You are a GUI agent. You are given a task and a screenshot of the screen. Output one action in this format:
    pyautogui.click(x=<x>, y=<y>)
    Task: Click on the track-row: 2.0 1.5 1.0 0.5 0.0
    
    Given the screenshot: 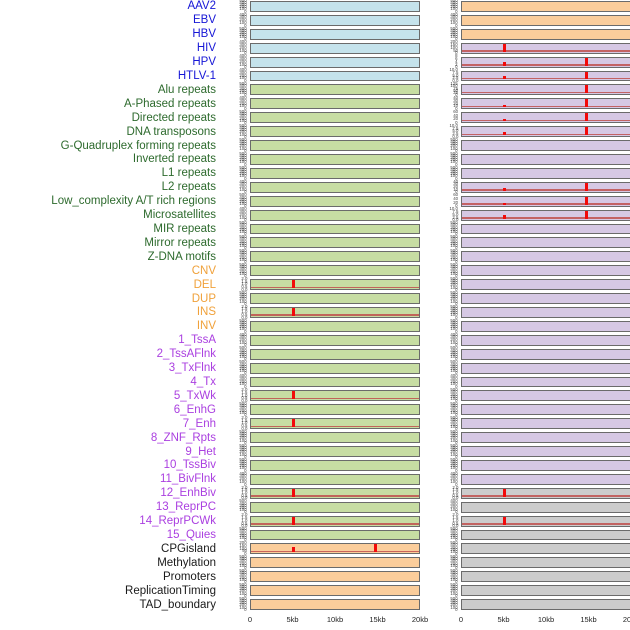 What is the action you would take?
    pyautogui.click(x=324, y=423)
    